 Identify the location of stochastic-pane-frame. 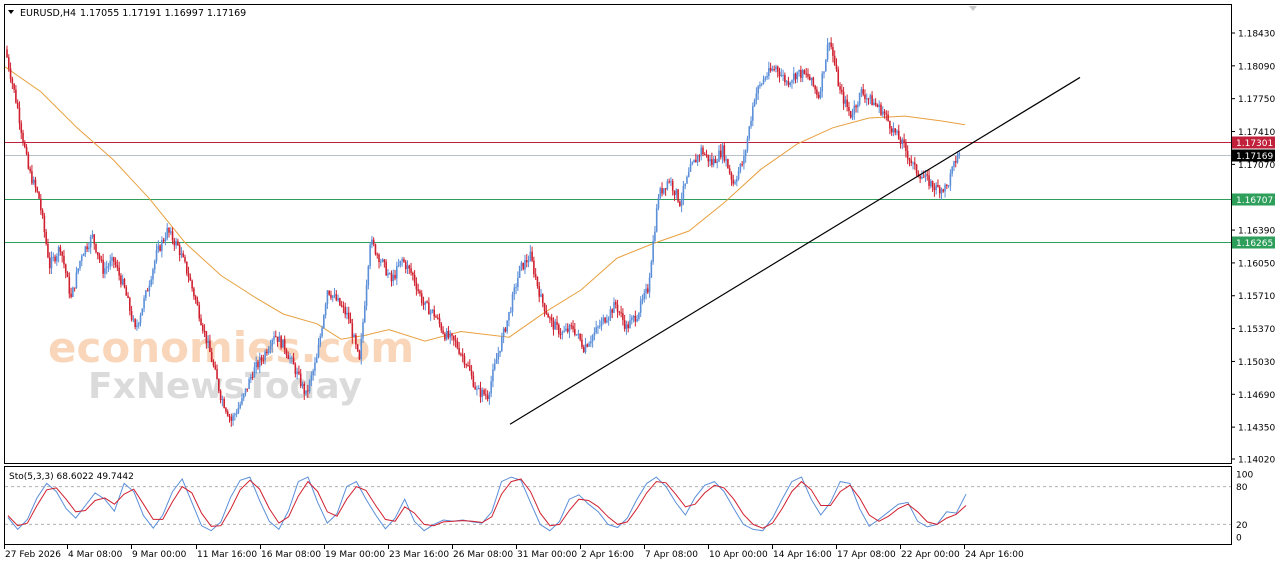
(618, 505).